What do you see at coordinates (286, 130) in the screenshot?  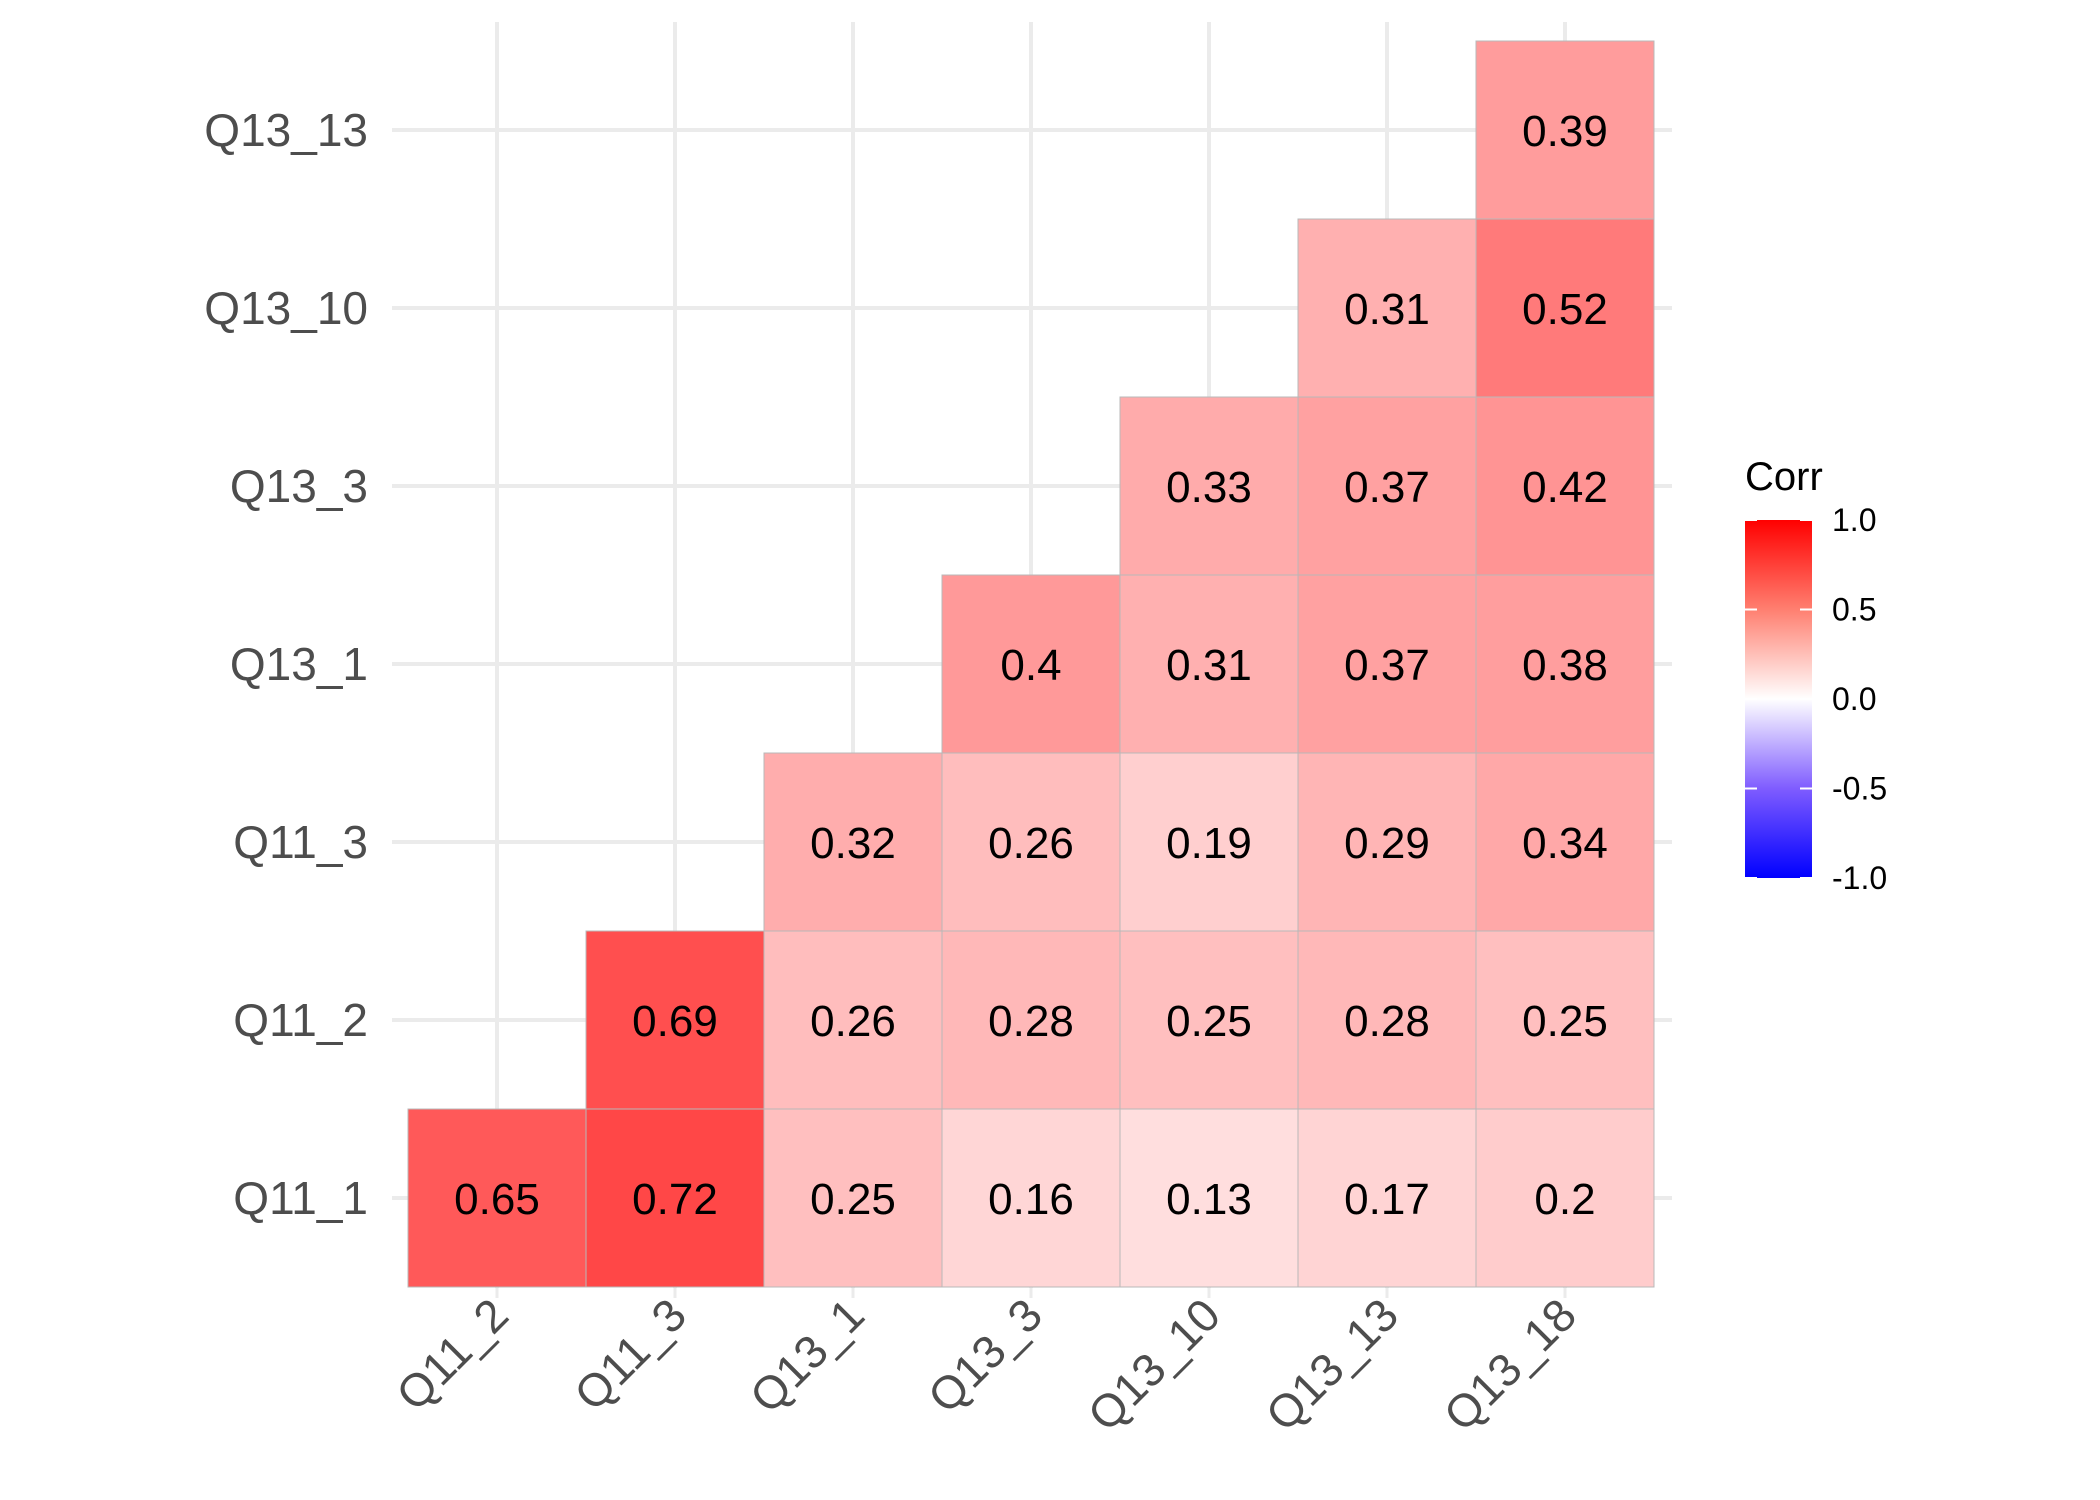 I see `y-tick-label: Q13_13` at bounding box center [286, 130].